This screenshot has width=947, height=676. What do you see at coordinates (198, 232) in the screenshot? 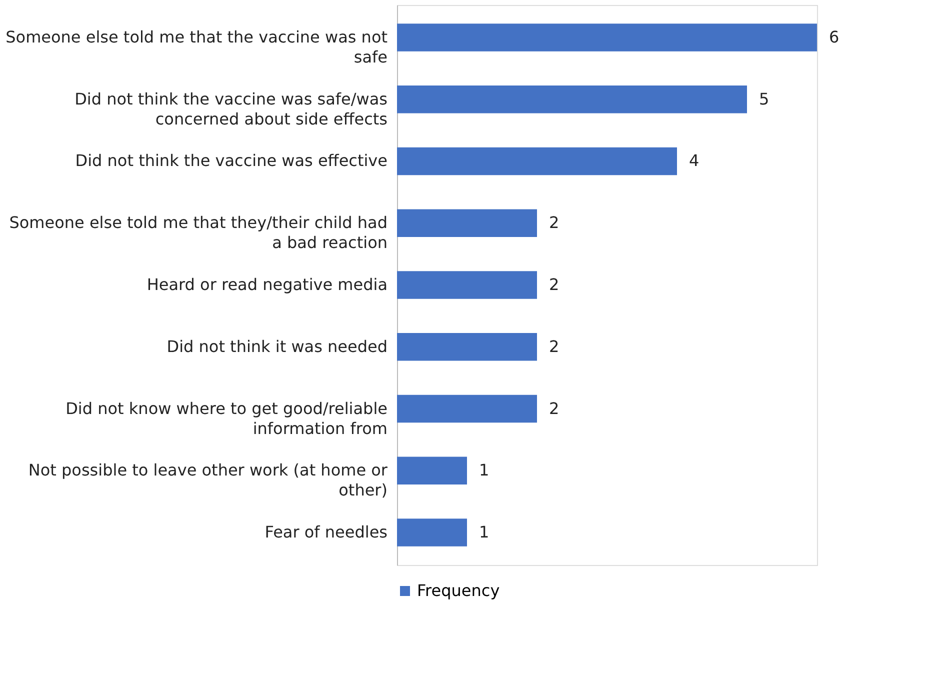
I see `y-tick-label: Someone else told me that they/their child had a bad reaction` at bounding box center [198, 232].